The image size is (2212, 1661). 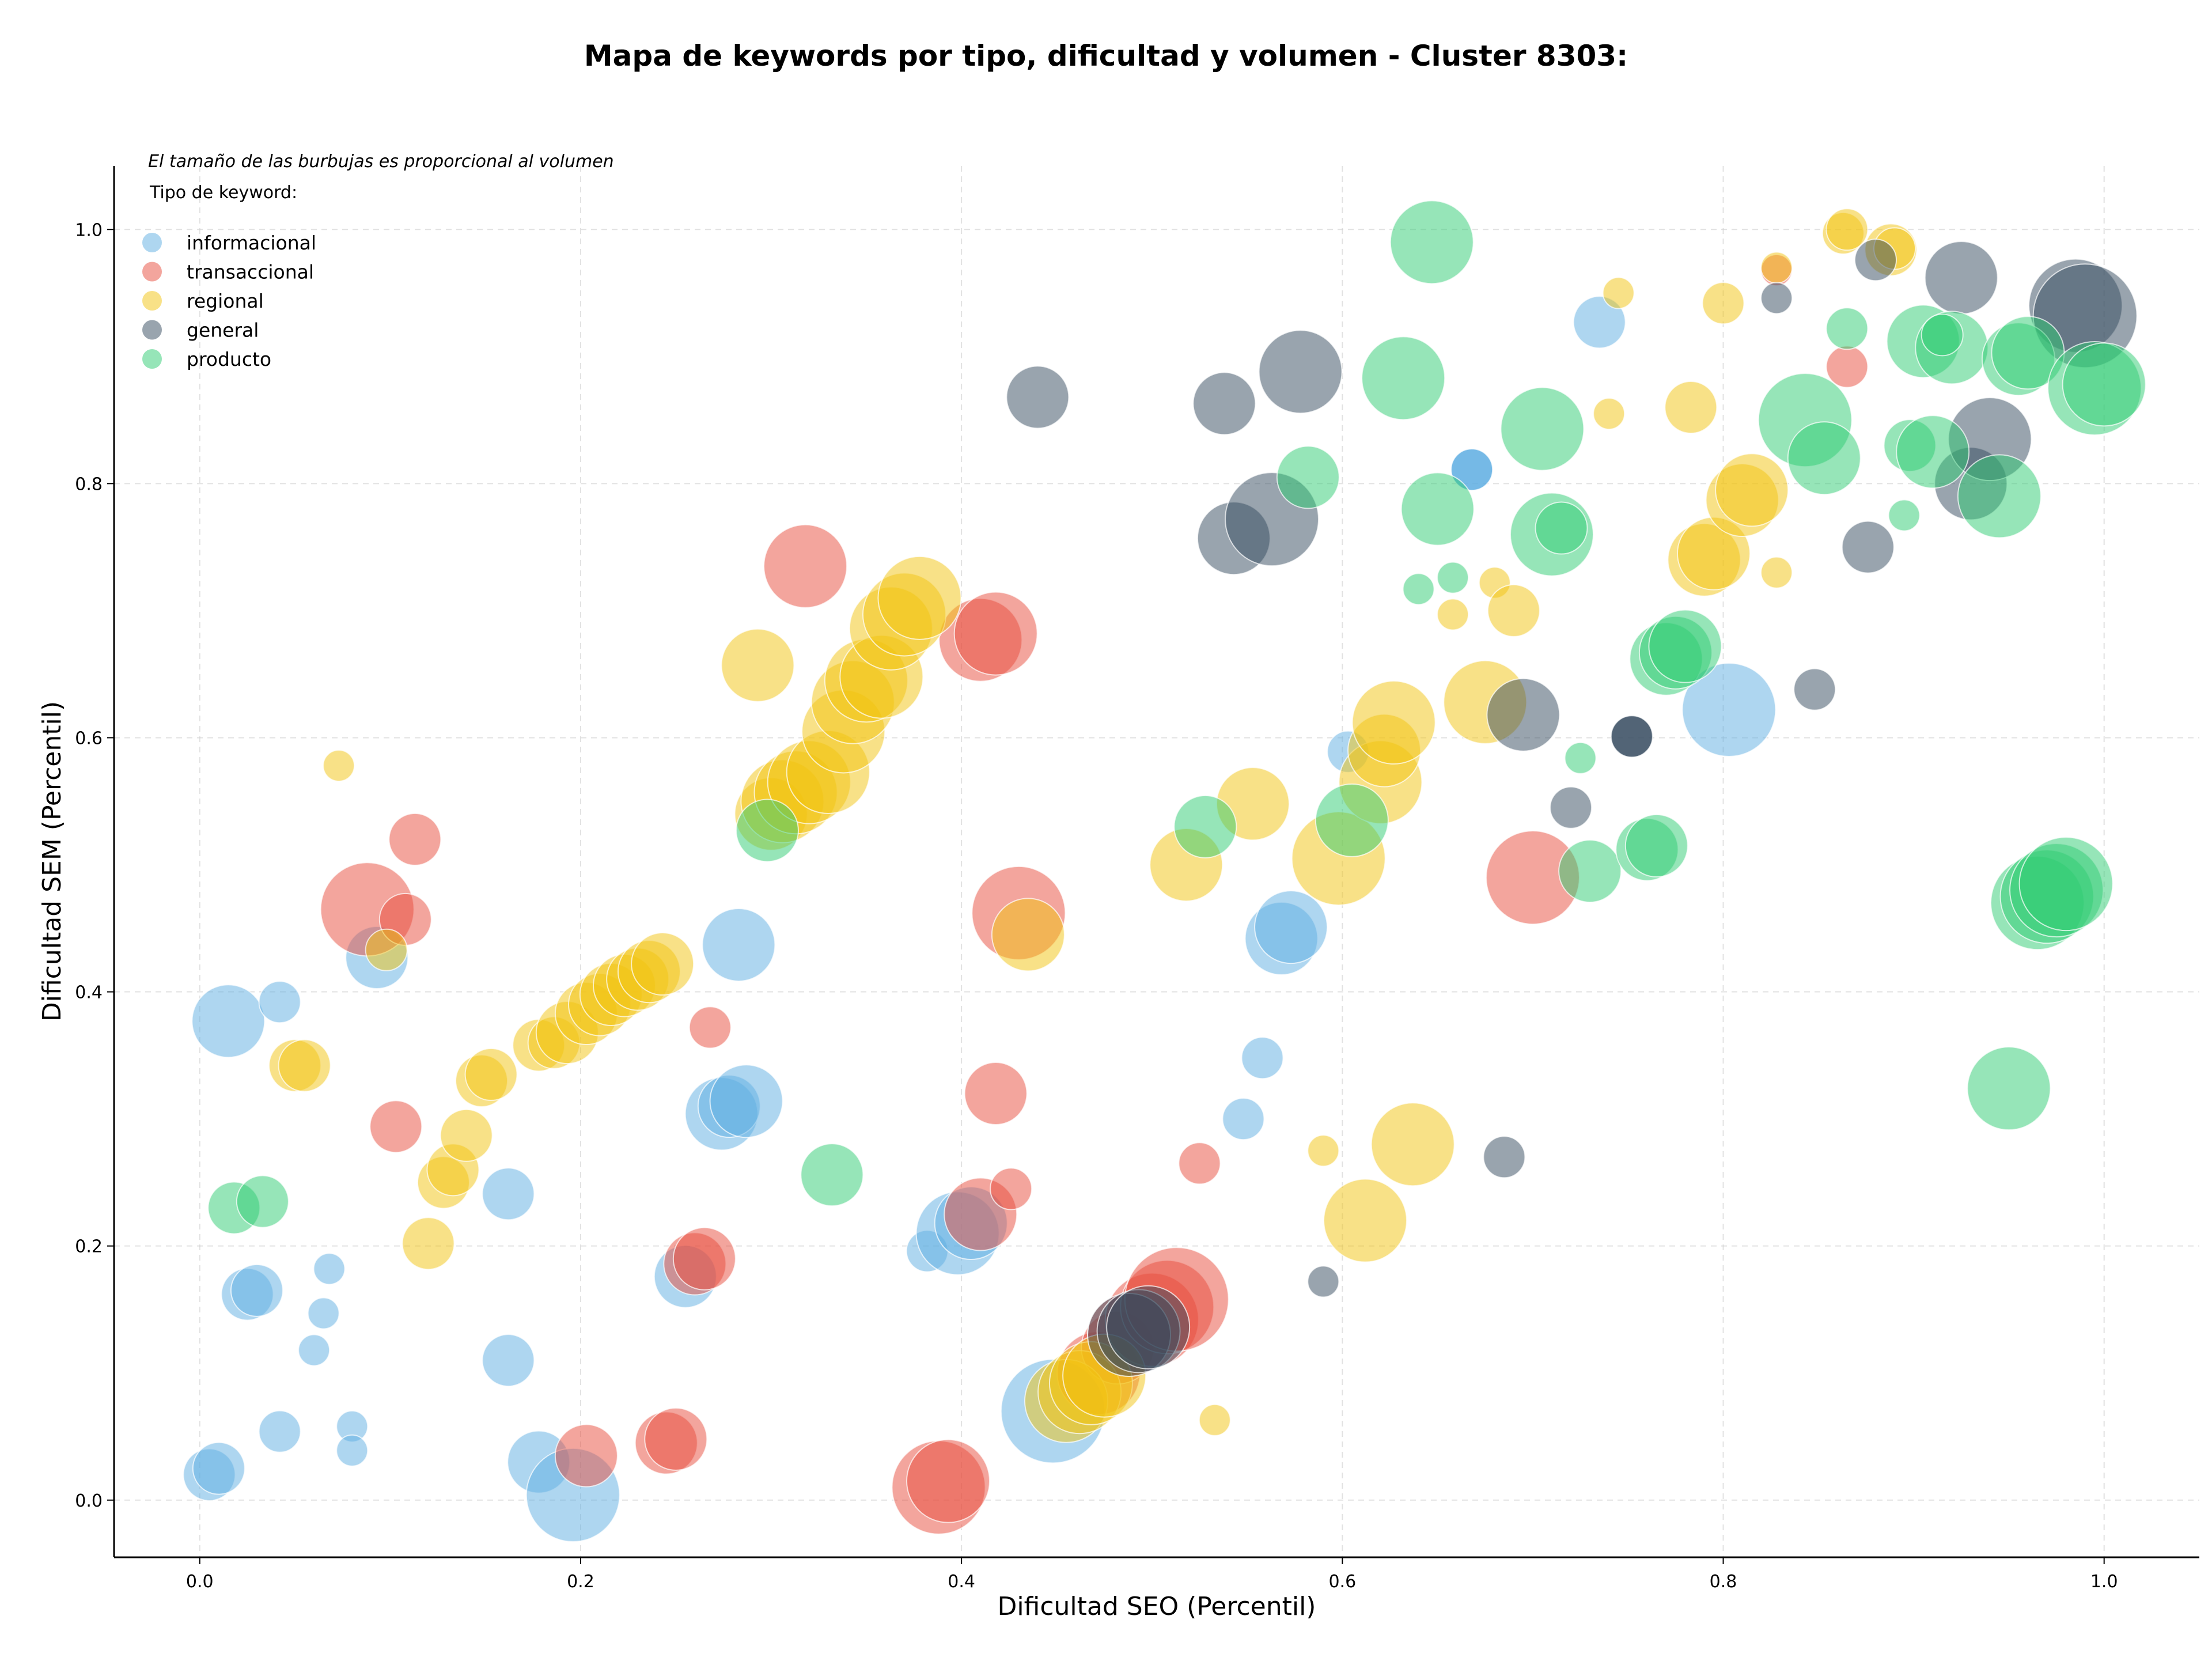 I want to click on legend-label: transaccional, so click(x=250, y=272).